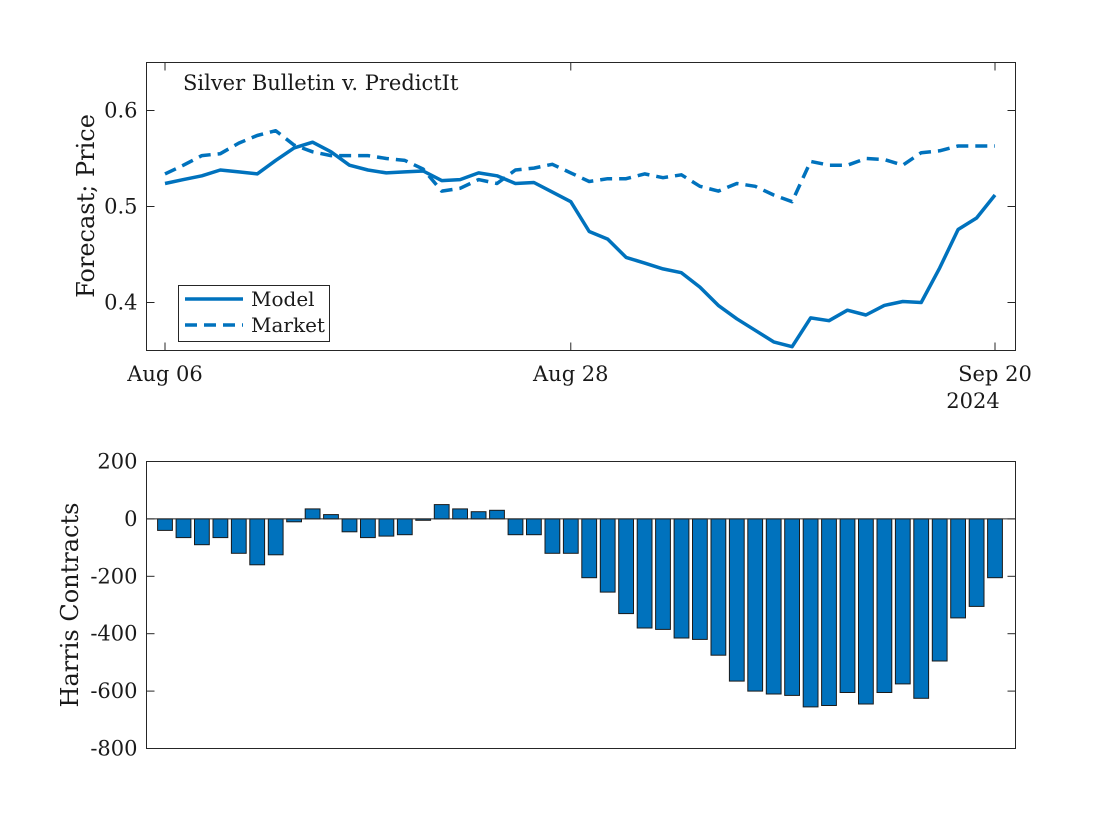 The height and width of the screenshot is (840, 1120). I want to click on bottom-y-axis-label: Harris Contracts, so click(70, 605).